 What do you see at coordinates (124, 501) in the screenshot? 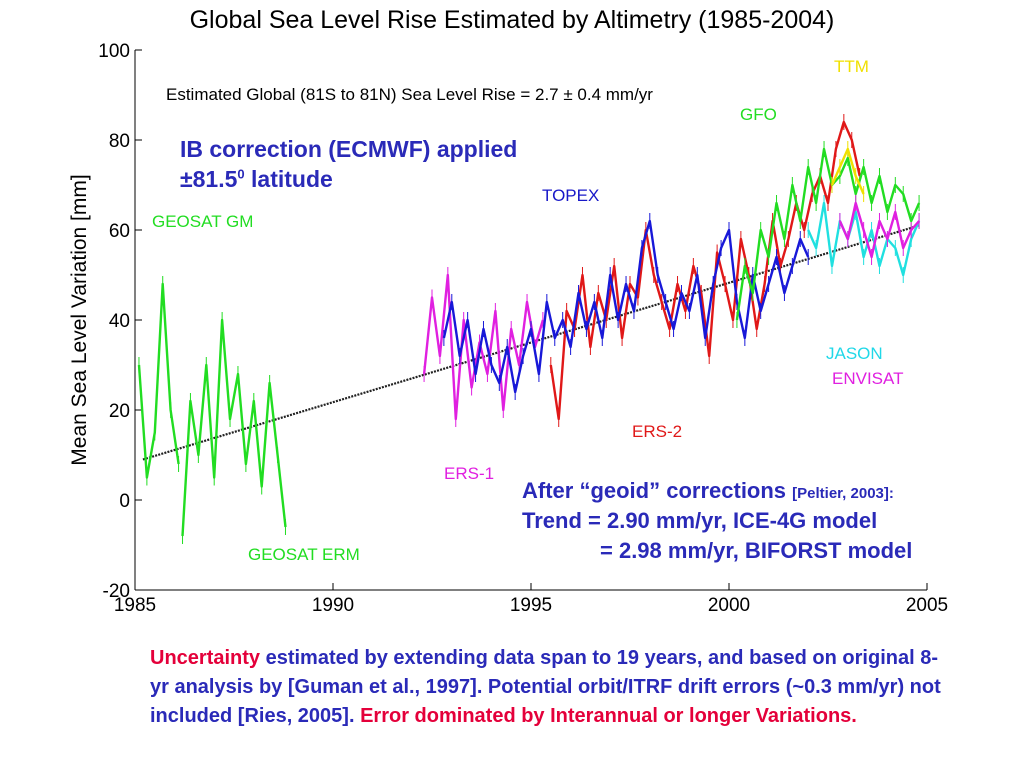
I see `y-tick-label: 0` at bounding box center [124, 501].